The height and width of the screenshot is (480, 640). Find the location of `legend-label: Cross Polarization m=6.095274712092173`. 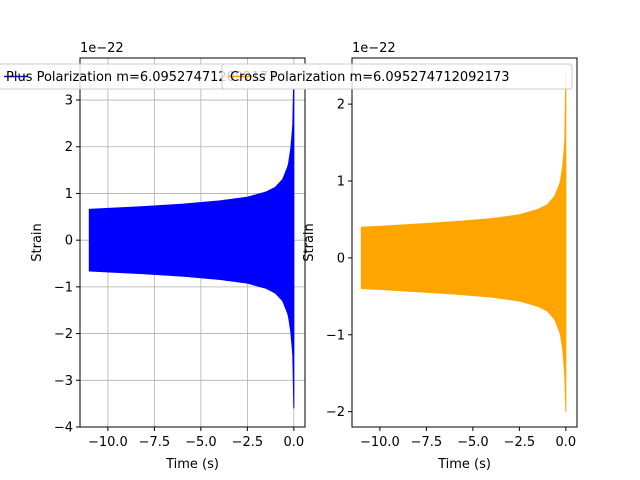

legend-label: Cross Polarization m=6.095274712092173 is located at coordinates (369, 77).